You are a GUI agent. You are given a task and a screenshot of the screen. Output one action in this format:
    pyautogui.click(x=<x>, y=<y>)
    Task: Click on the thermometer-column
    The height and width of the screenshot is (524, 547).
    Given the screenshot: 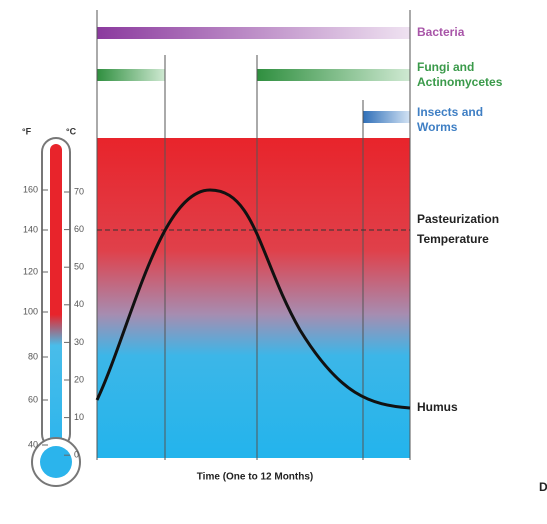 What is the action you would take?
    pyautogui.click(x=56, y=299)
    